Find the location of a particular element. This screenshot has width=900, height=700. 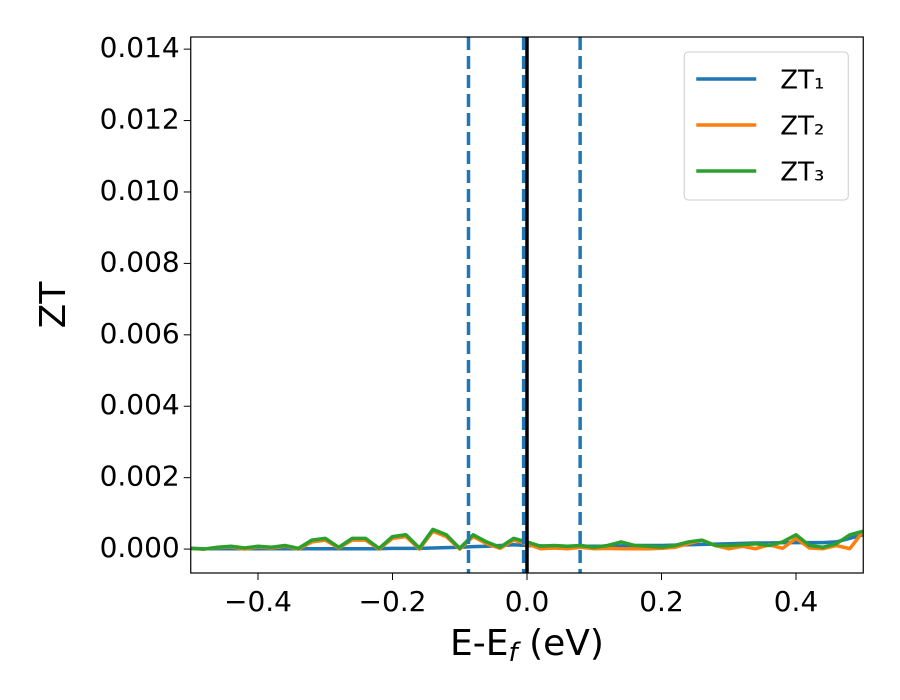

y-tick-label: 0.000 is located at coordinates (140, 547).